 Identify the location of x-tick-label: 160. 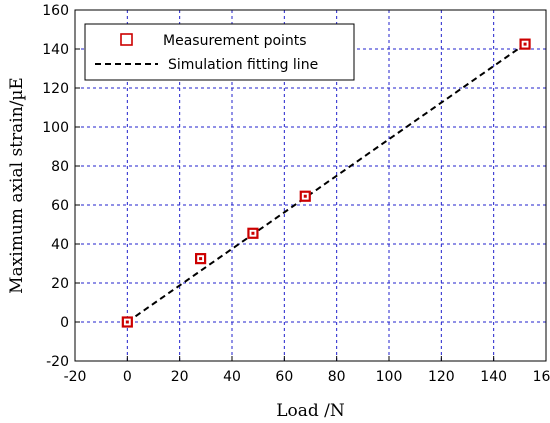
(541, 377).